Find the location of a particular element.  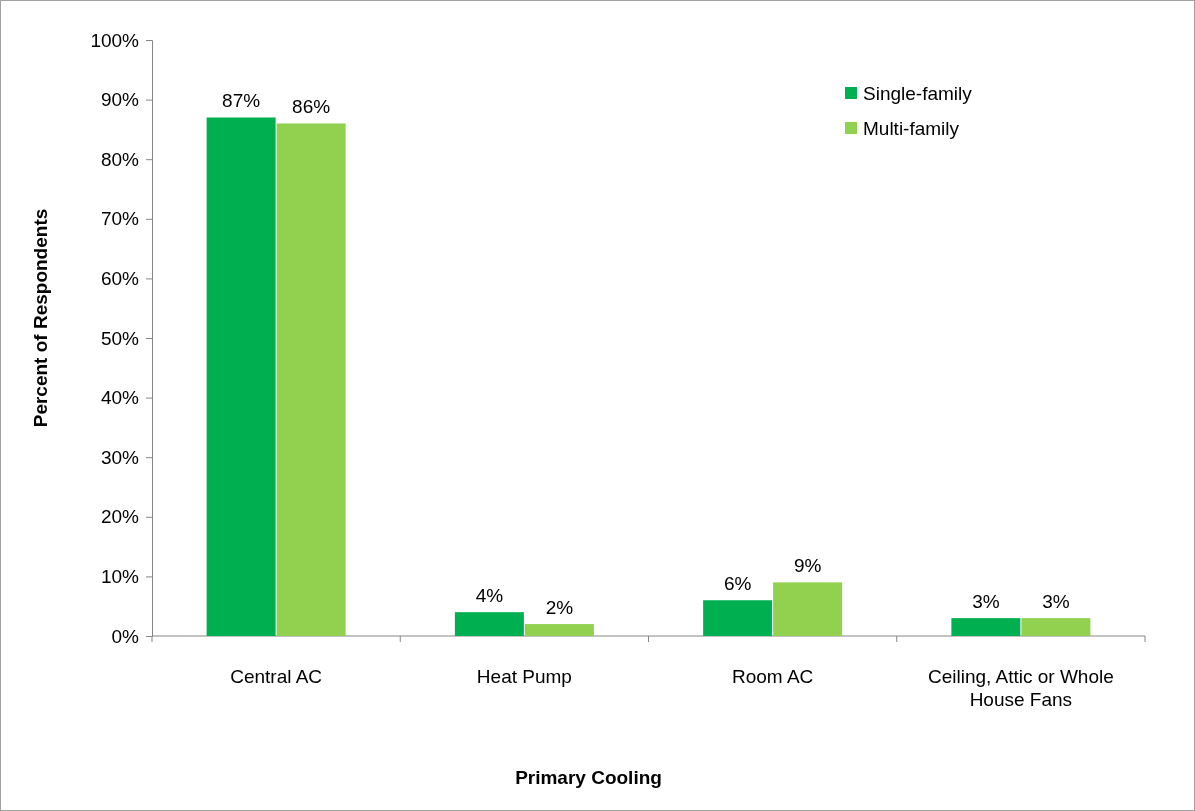

y-axis-title: Percent of Respondents is located at coordinates (40, 318).